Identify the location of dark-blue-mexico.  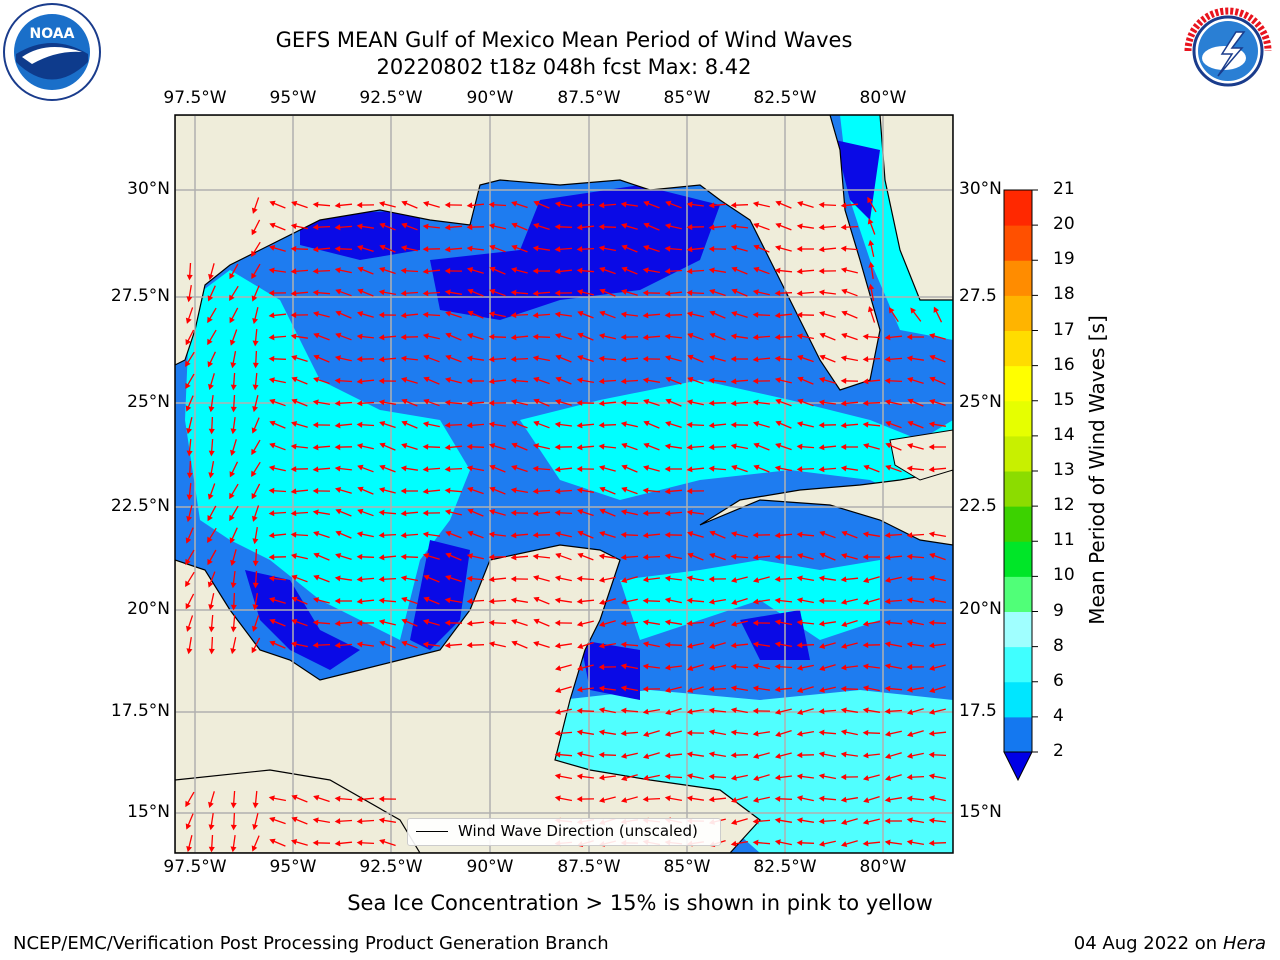
(302, 620).